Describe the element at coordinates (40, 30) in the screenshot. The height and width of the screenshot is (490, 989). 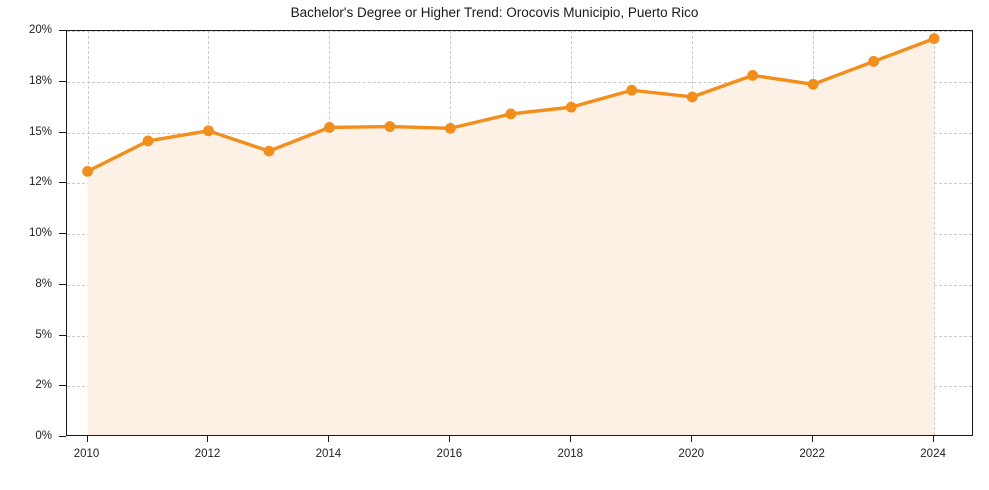
I see `y-axis-tick-label: 20%` at that location.